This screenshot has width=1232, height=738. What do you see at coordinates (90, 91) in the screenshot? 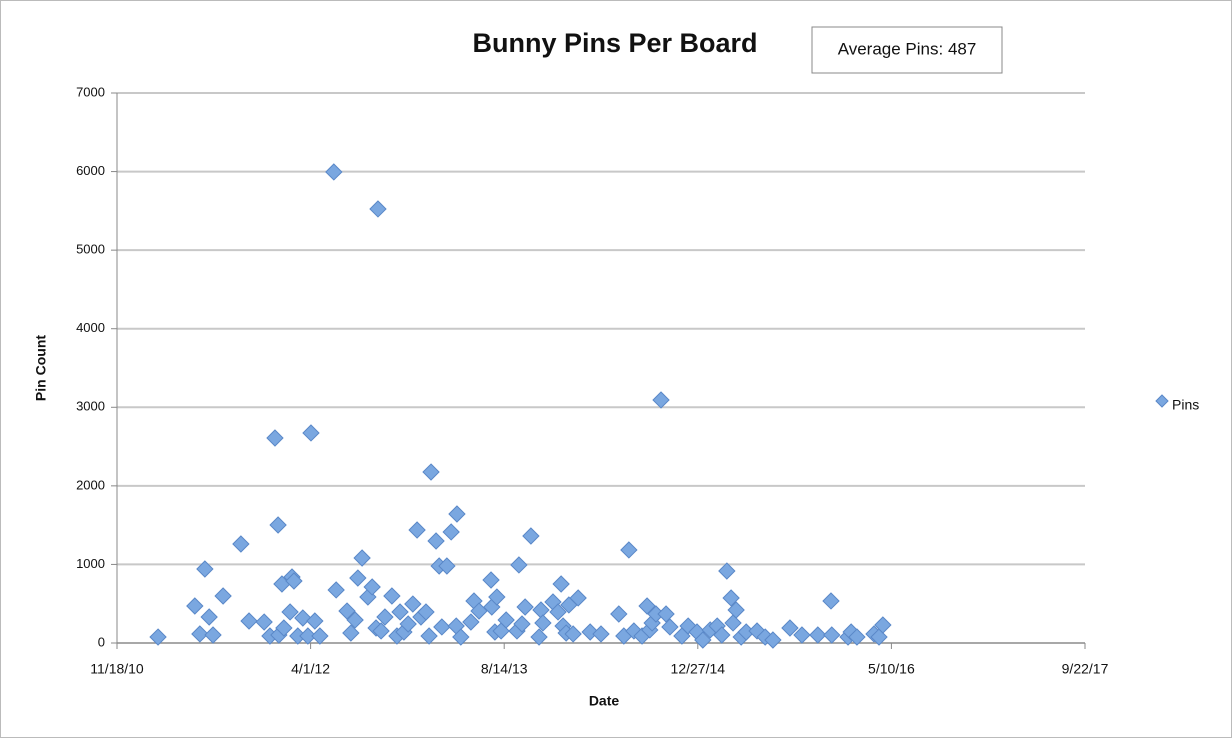
I see `y-tick-label: 7000` at bounding box center [90, 91].